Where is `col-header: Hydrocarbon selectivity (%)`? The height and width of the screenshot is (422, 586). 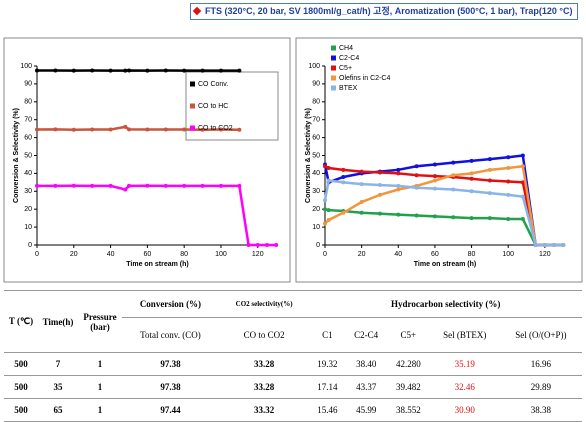
col-header: Hydrocarbon selectivity (%) is located at coordinates (445, 304).